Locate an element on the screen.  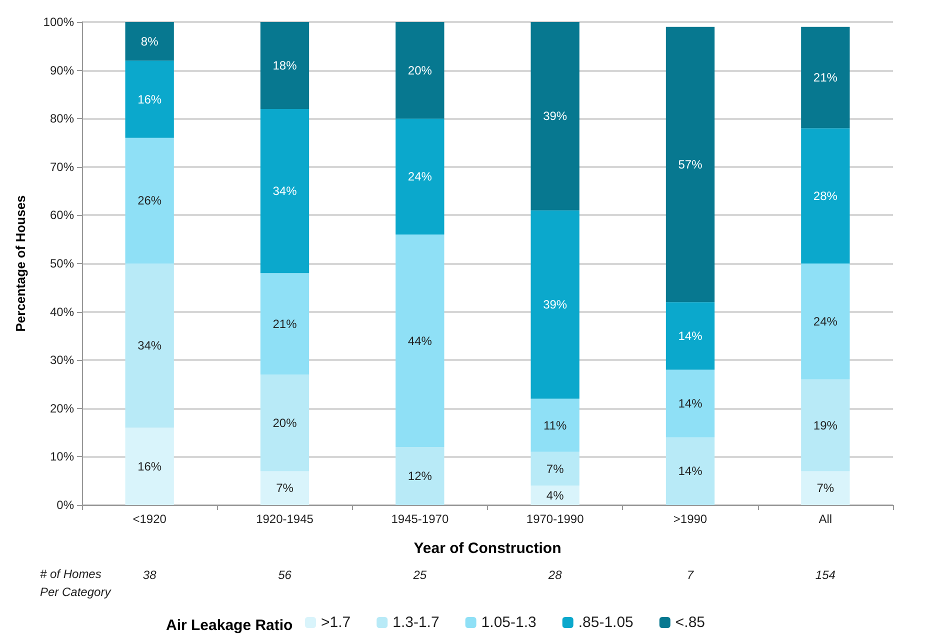
legend-label: 1.05-1.3 is located at coordinates (508, 622).